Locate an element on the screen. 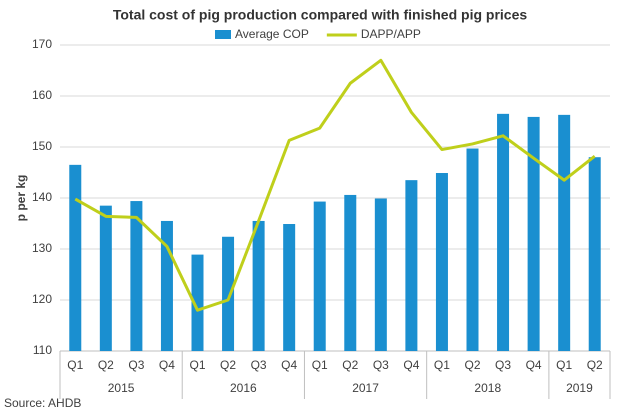 The width and height of the screenshot is (623, 413). y-tick-label: 120 is located at coordinates (42, 299).